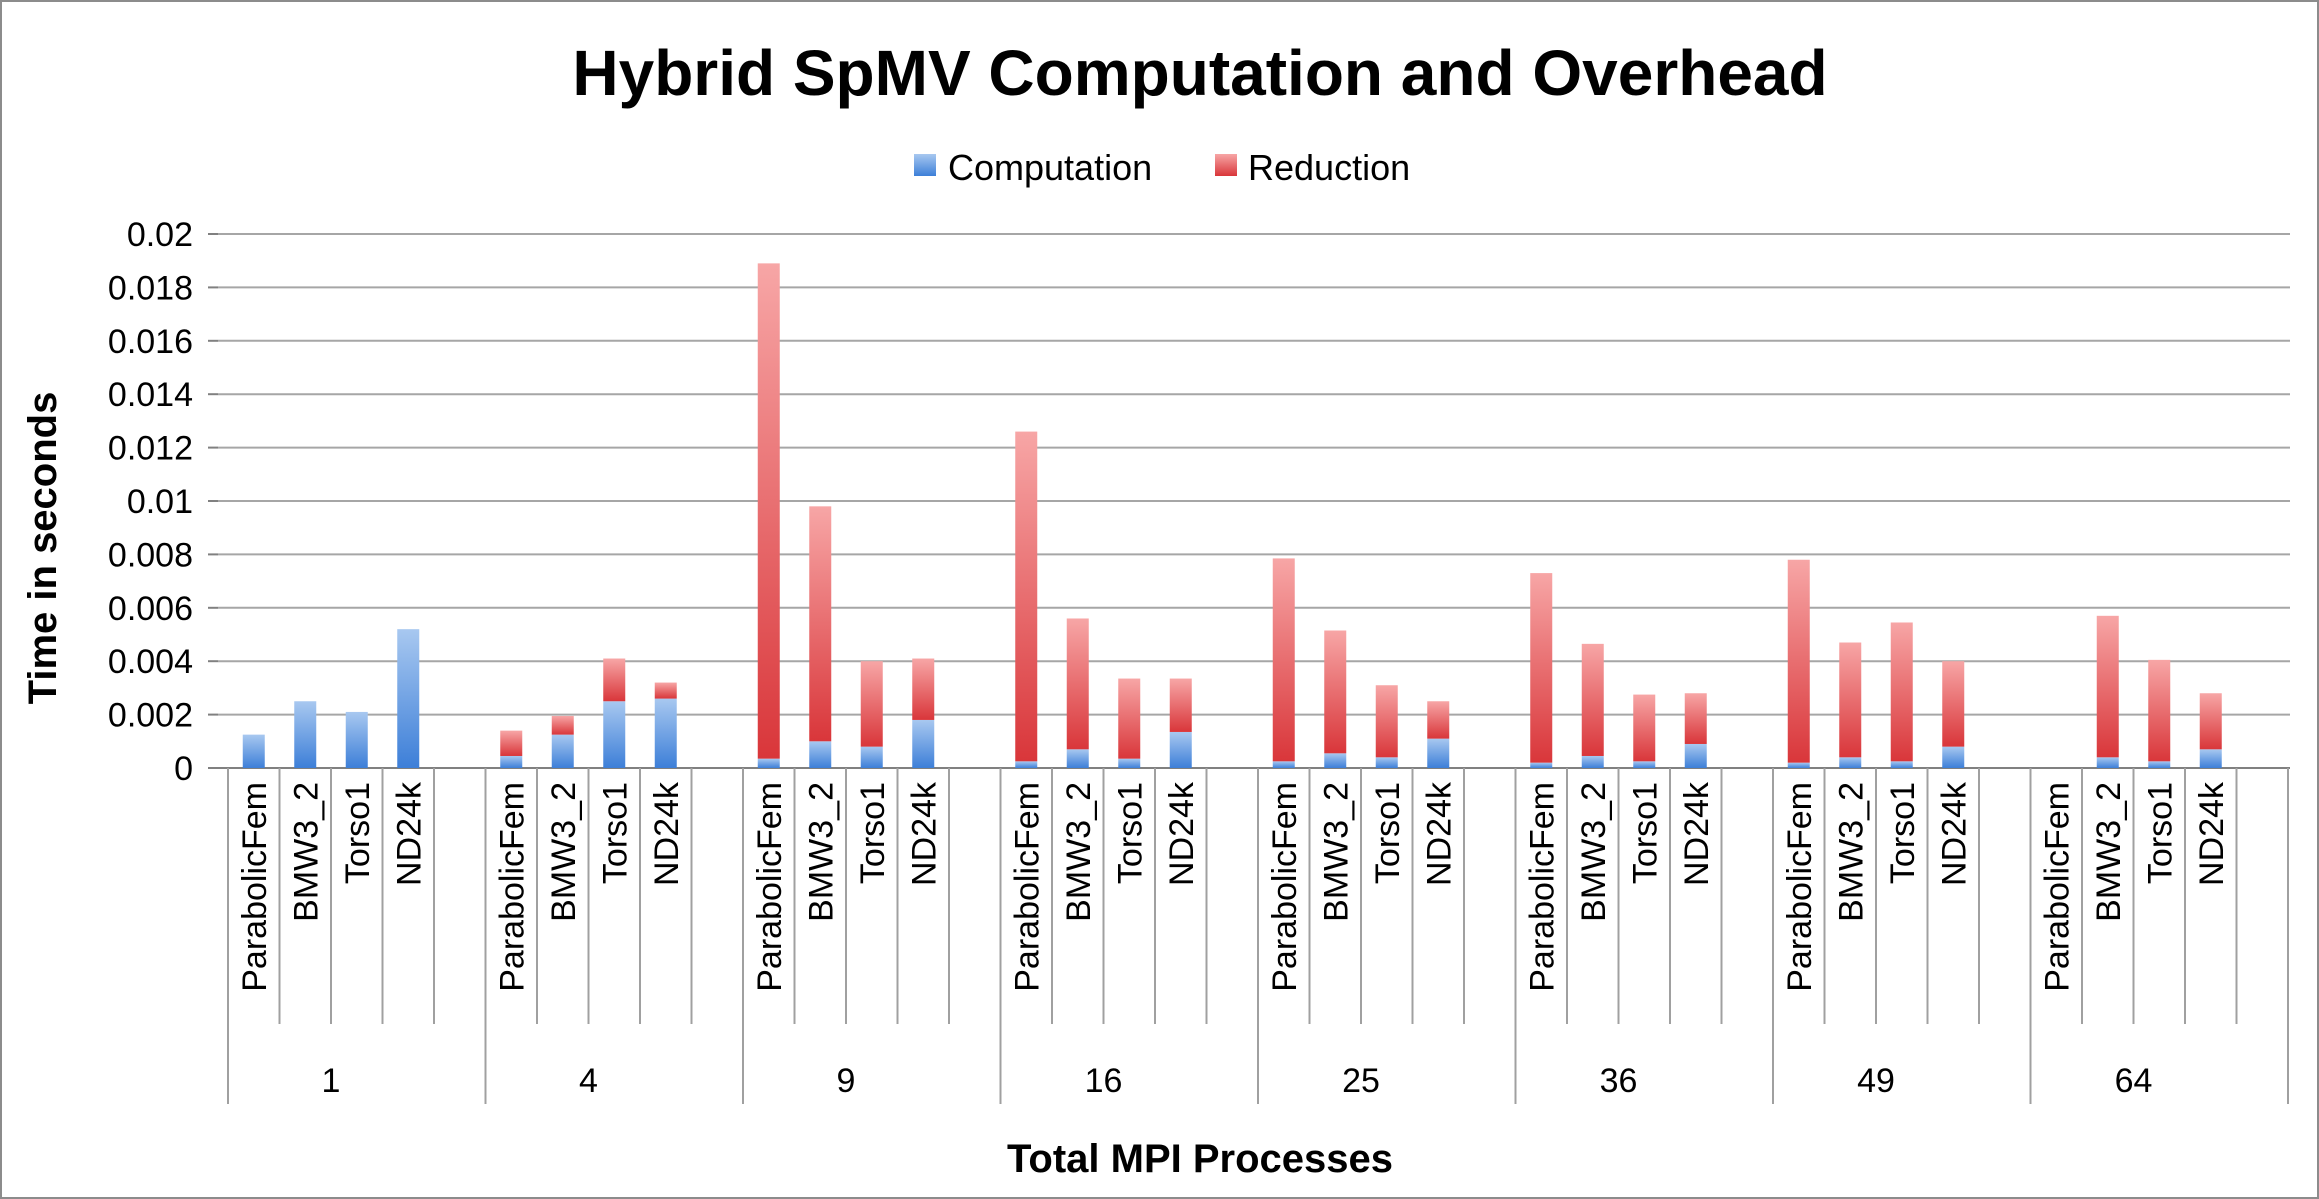  What do you see at coordinates (331, 1081) in the screenshot?
I see `x-group-label: 1` at bounding box center [331, 1081].